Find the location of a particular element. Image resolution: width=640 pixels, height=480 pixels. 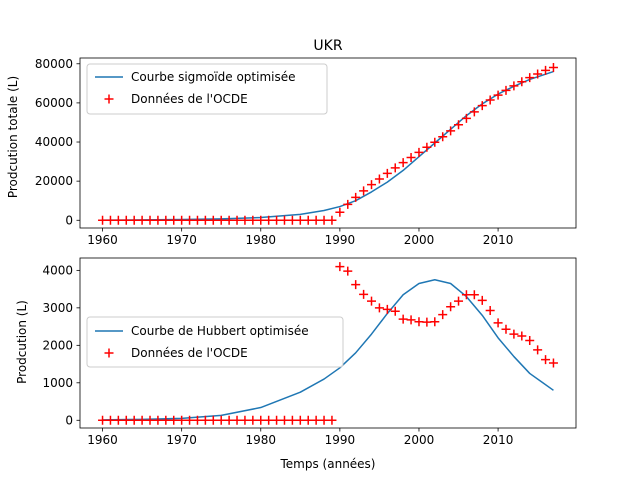

top-chart-ylabel: Prodcution totale (L) is located at coordinates (13, 137).